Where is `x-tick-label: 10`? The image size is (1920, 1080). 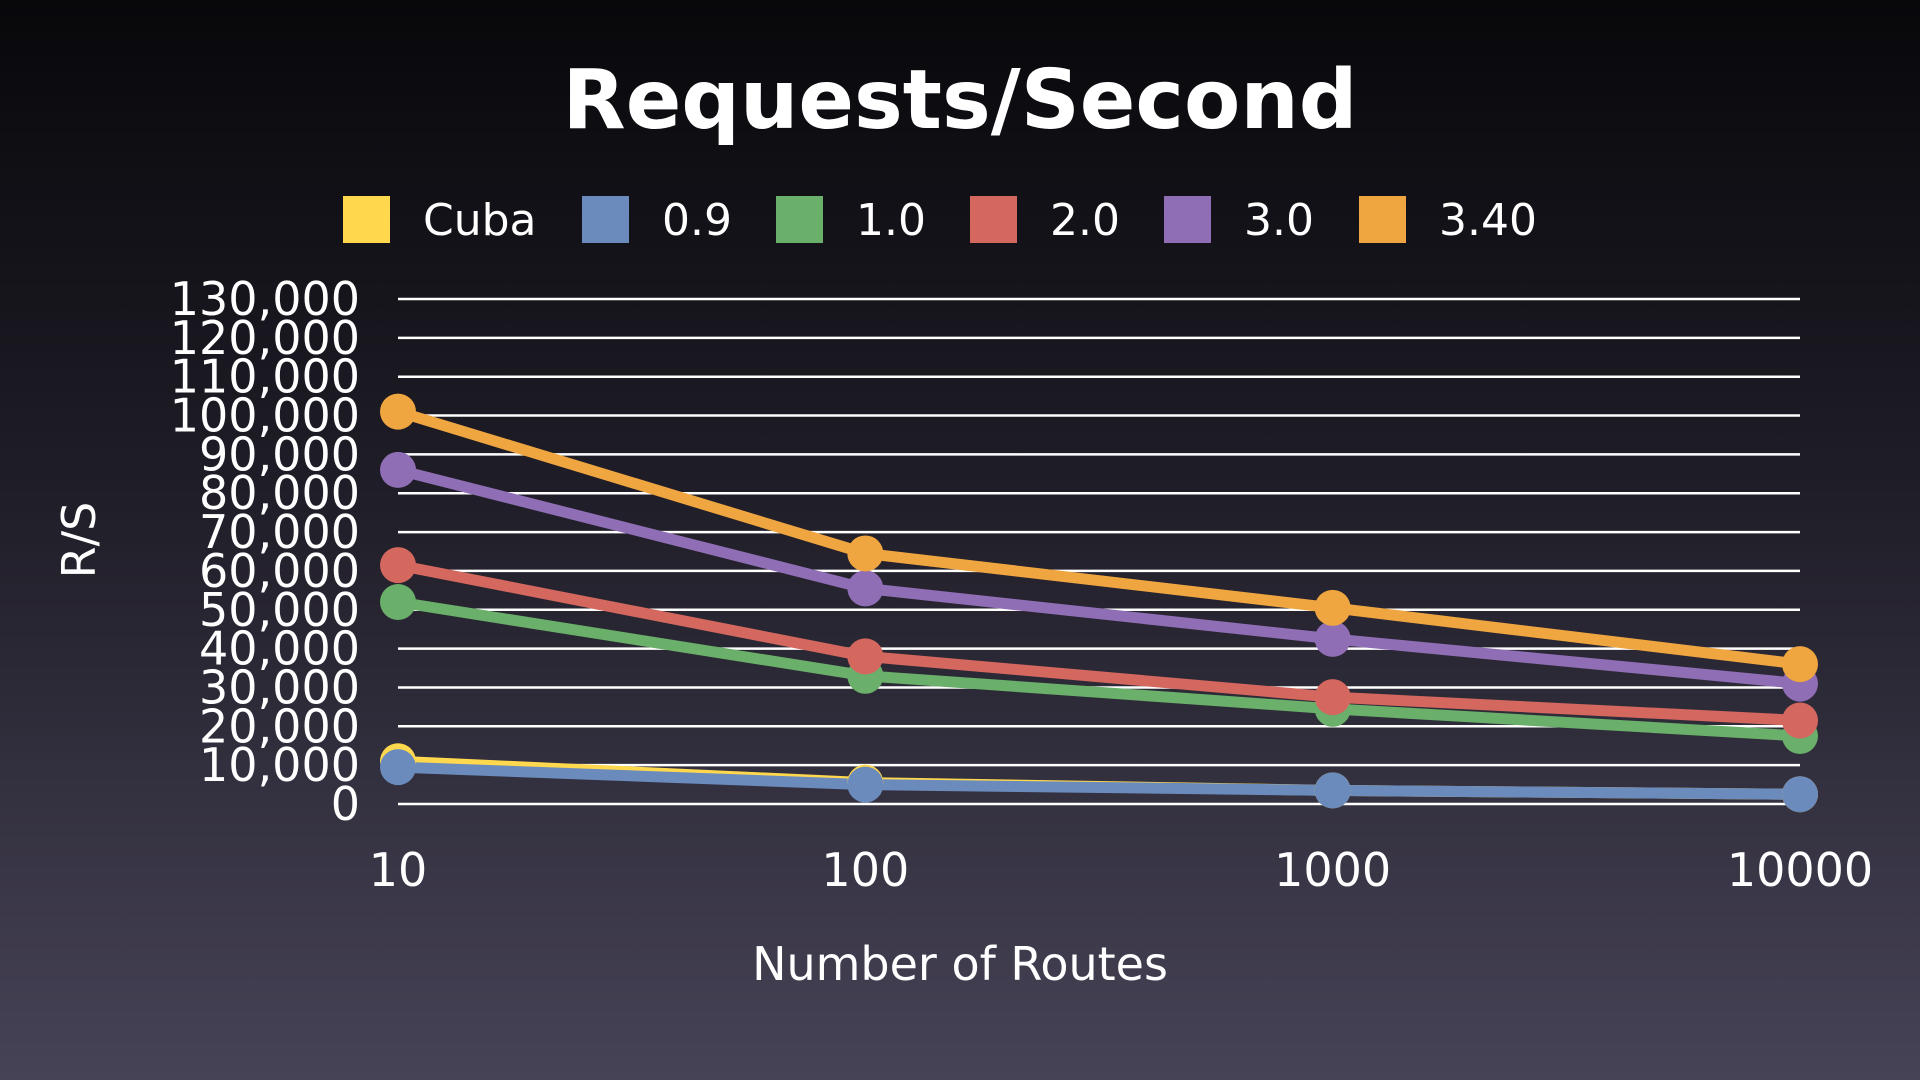
x-tick-label: 10 is located at coordinates (398, 870).